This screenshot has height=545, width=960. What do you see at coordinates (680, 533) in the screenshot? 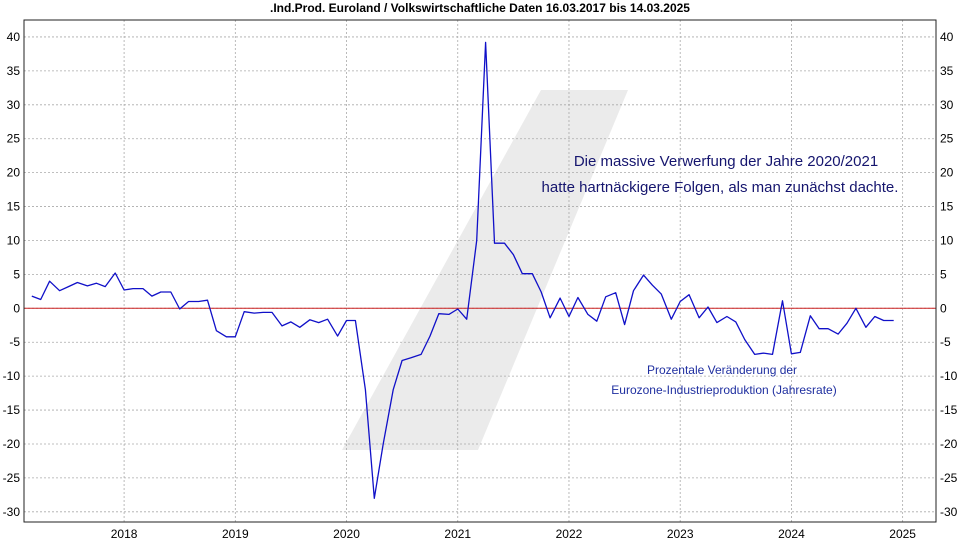
I see `x-tick-label: 2023` at bounding box center [680, 533].